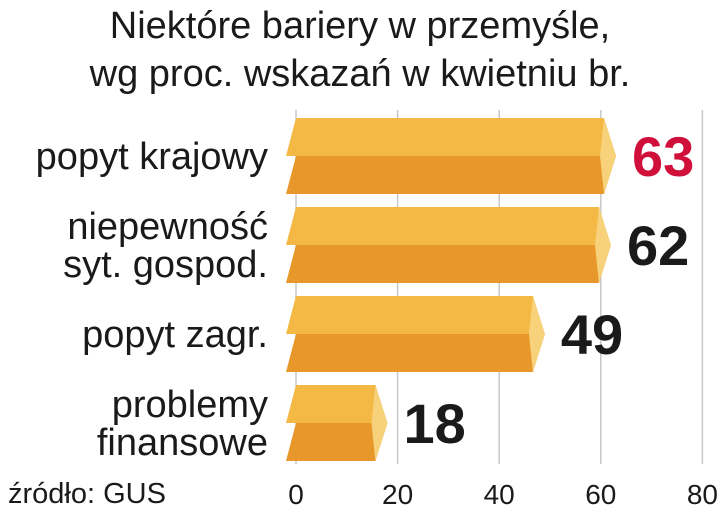 This screenshot has height=516, width=720. I want to click on chart-title-line-1: Niektóre bariery w przemyśle,, so click(360, 26).